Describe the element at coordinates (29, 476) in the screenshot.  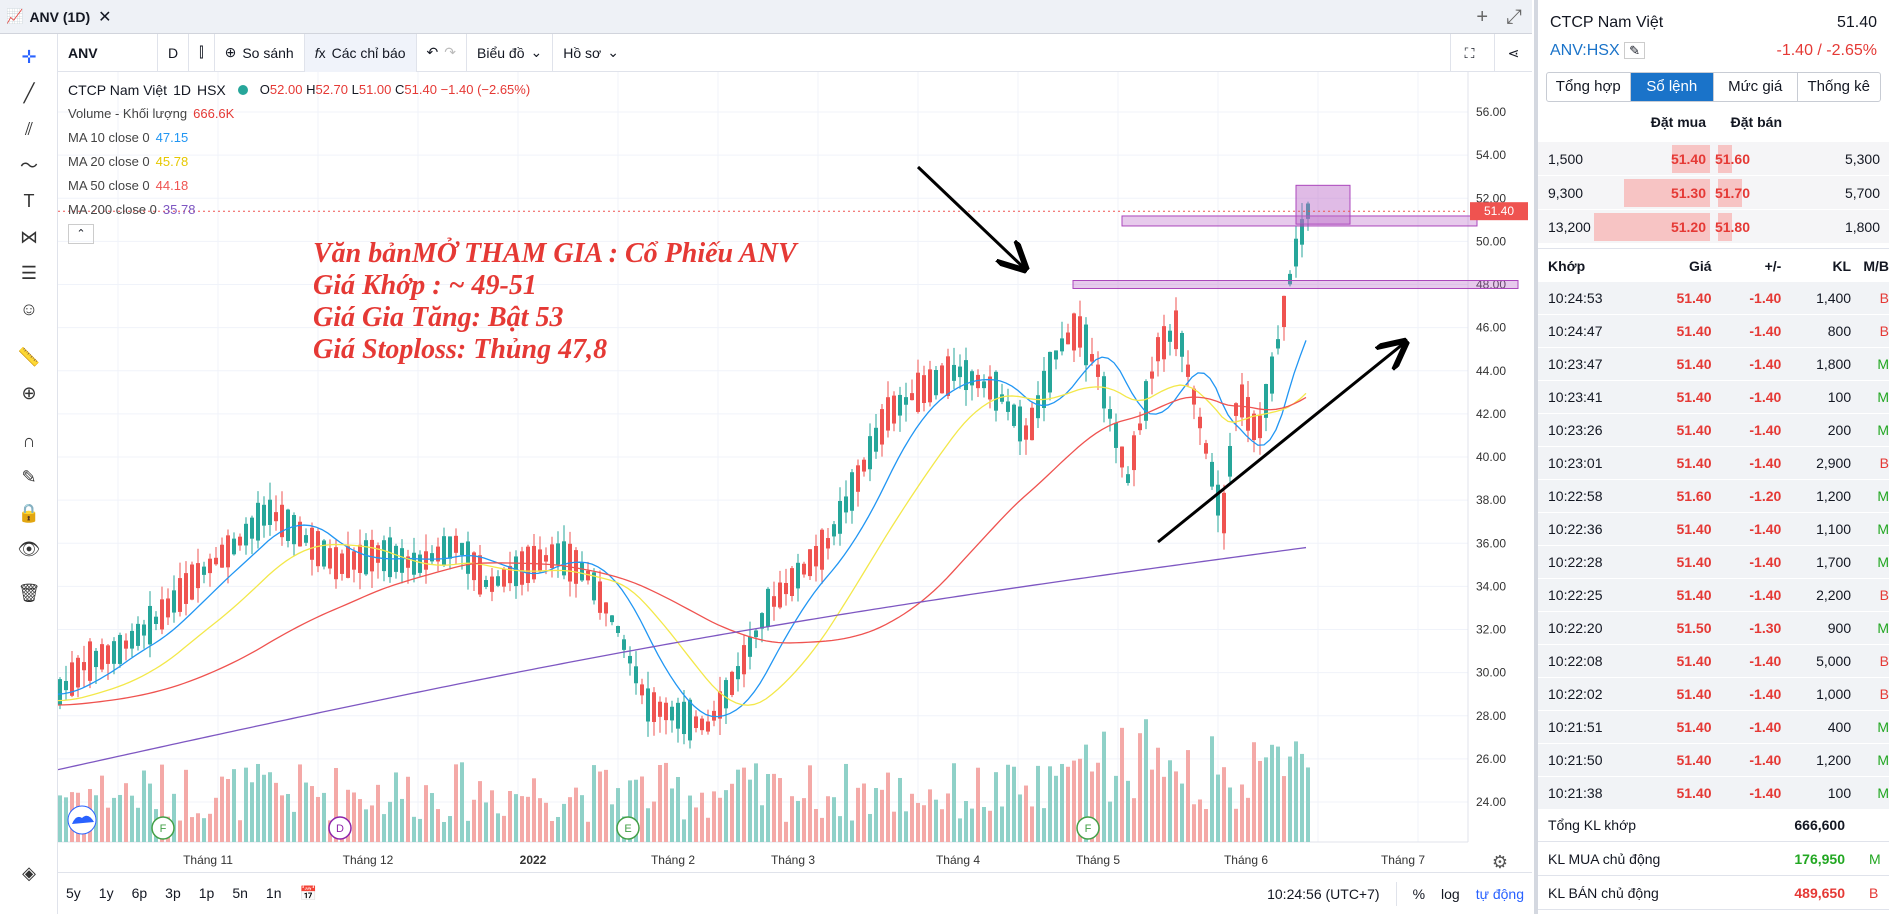
I see `lock-drawing-icon: ✎` at that location.